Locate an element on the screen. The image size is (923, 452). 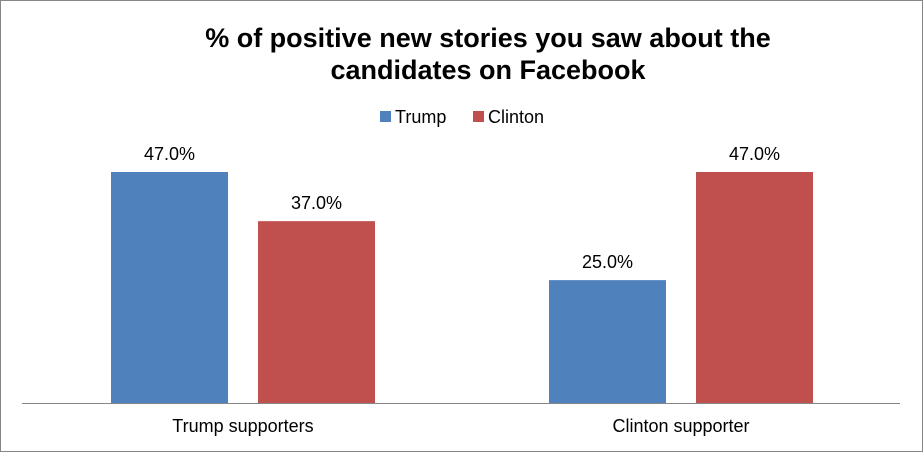
category-label: Trump supporters is located at coordinates (242, 426).